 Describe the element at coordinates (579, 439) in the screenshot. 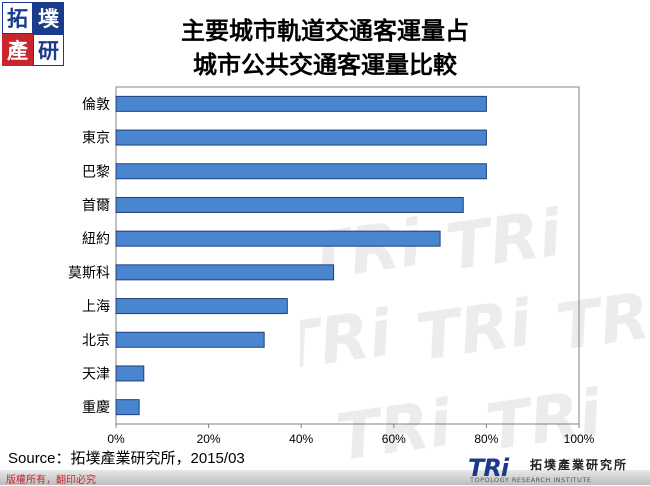

I see `x-tick-label-5: 100%` at that location.